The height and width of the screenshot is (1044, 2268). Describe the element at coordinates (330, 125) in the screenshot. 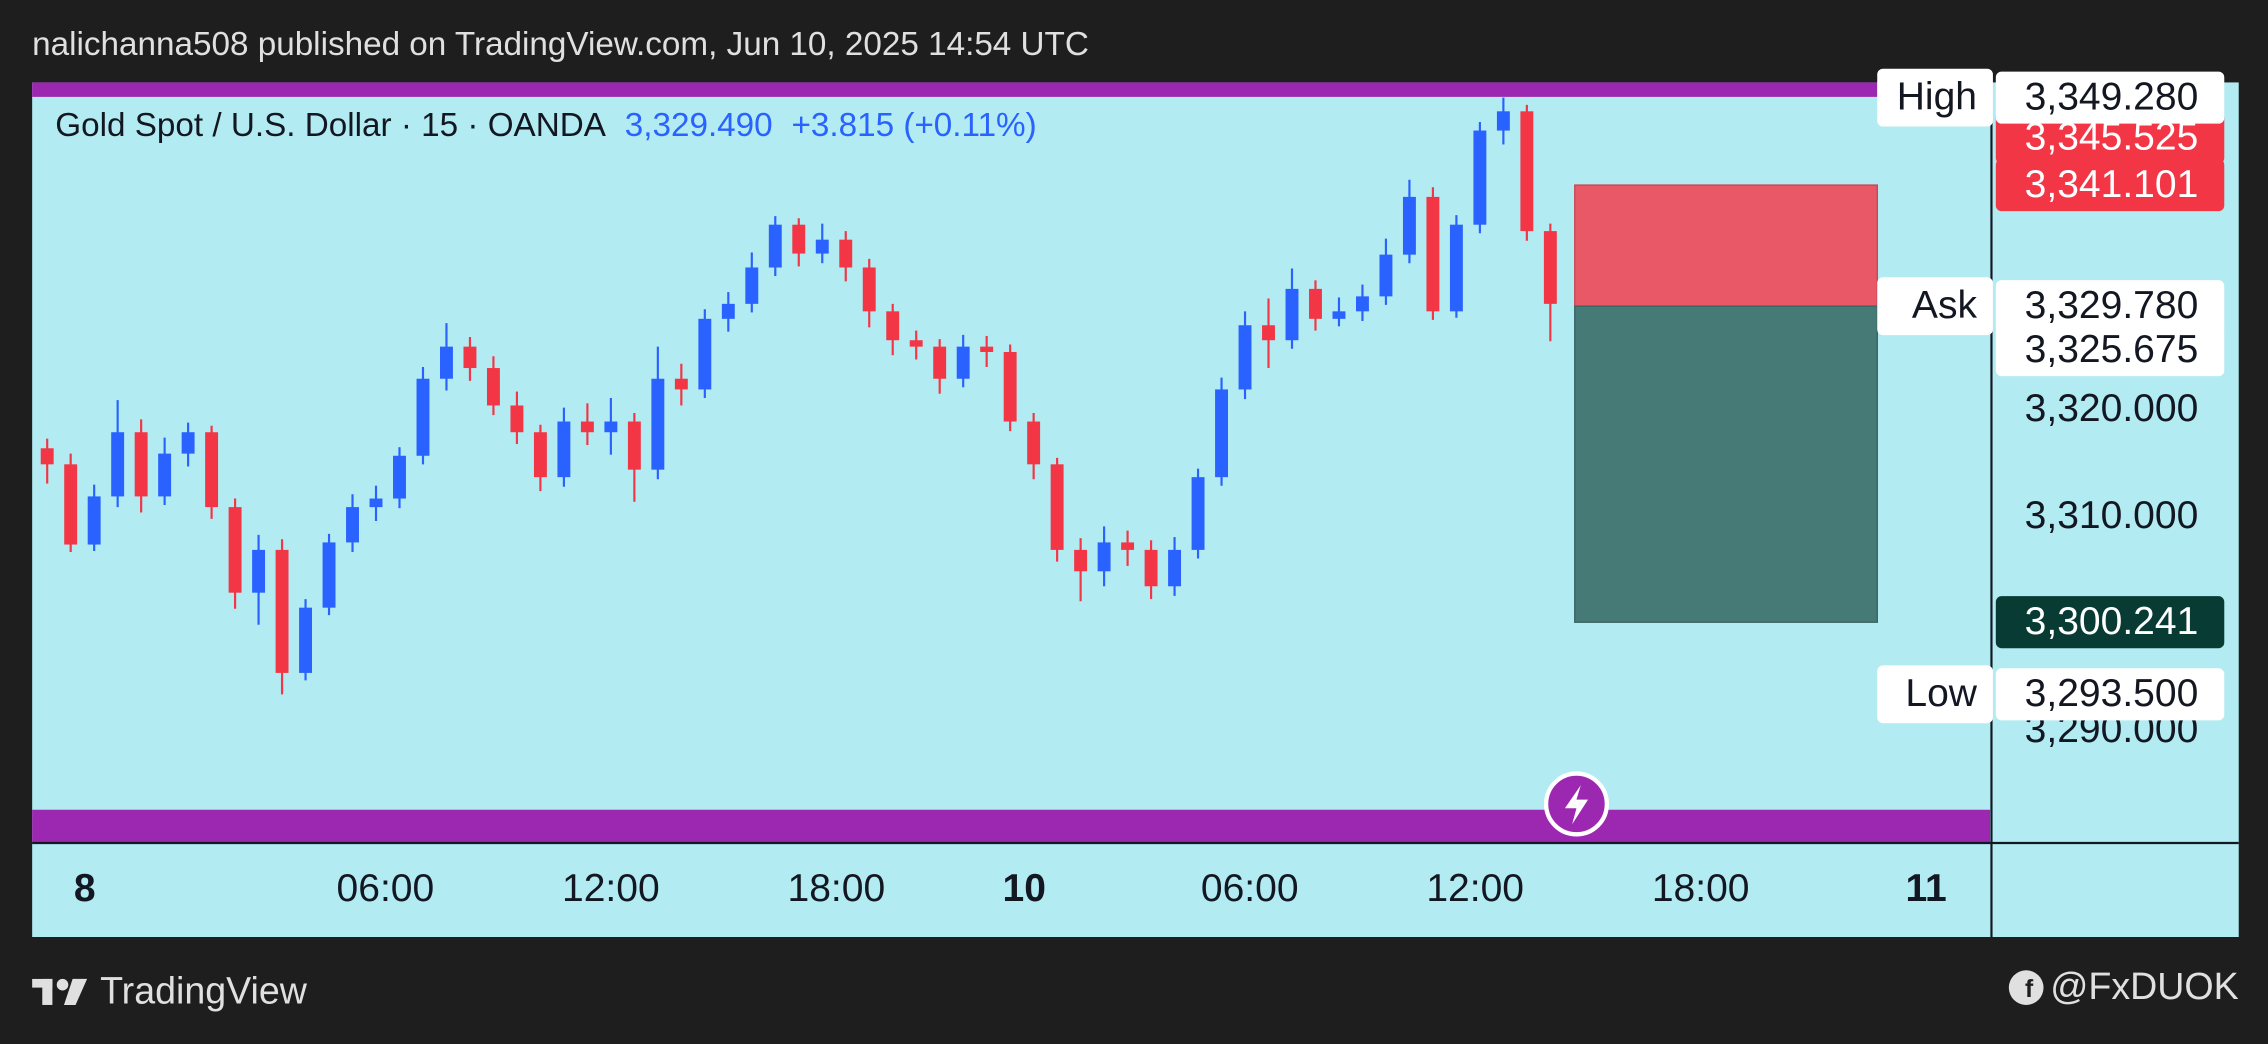

I see `legend-symbol: Gold Spot / U.S. Dollar · 15 · OANDA` at that location.